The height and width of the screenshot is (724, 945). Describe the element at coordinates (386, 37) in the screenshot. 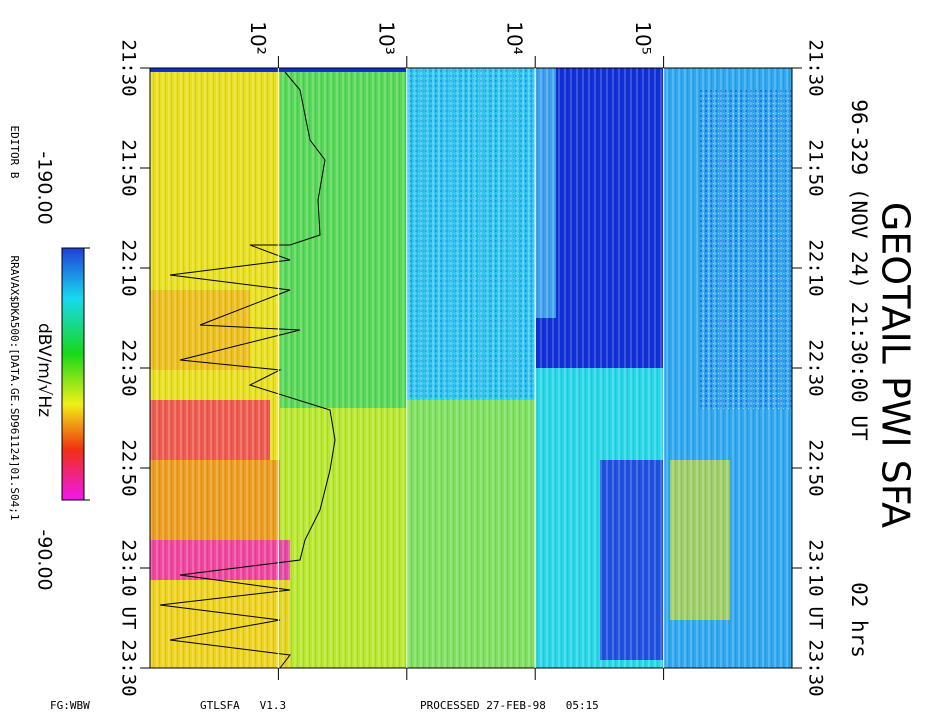

I see `x-tick-label: 10³` at that location.